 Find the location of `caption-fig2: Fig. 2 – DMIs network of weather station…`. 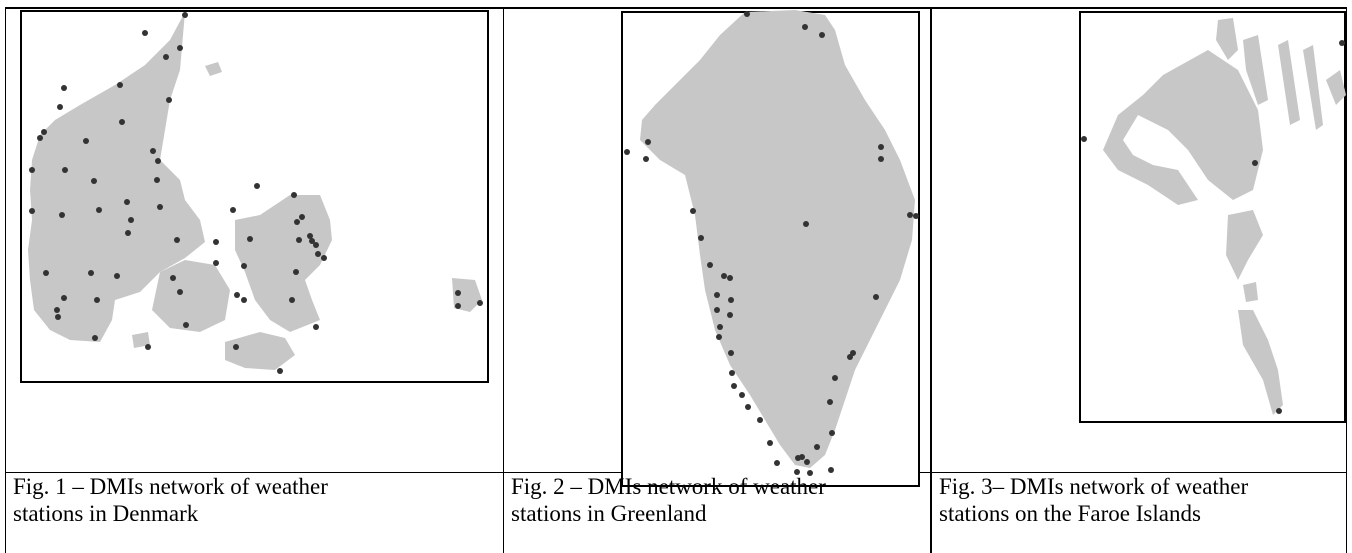

caption-fig2: Fig. 2 – DMIs network of weather station… is located at coordinates (668, 500).